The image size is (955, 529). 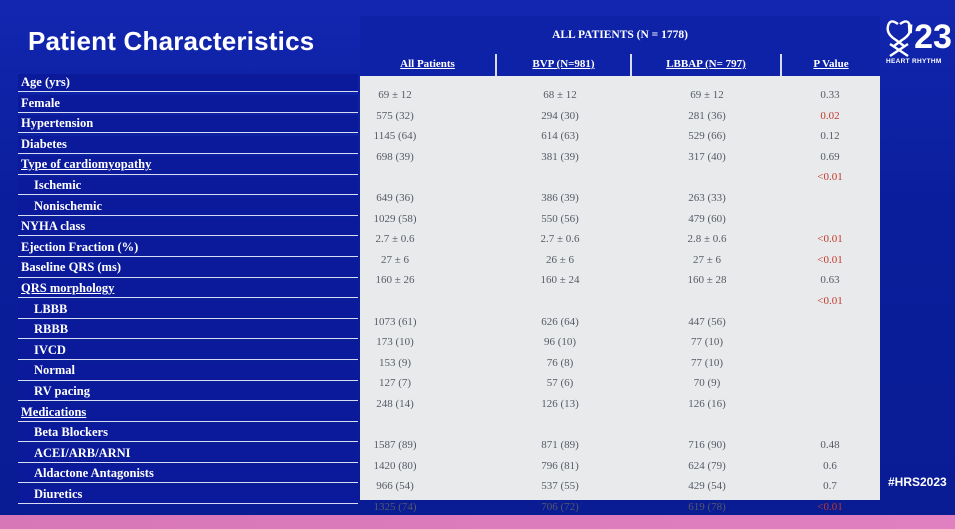 What do you see at coordinates (94, 473) in the screenshot?
I see `row-label-text: Aldactone Antagonists` at bounding box center [94, 473].